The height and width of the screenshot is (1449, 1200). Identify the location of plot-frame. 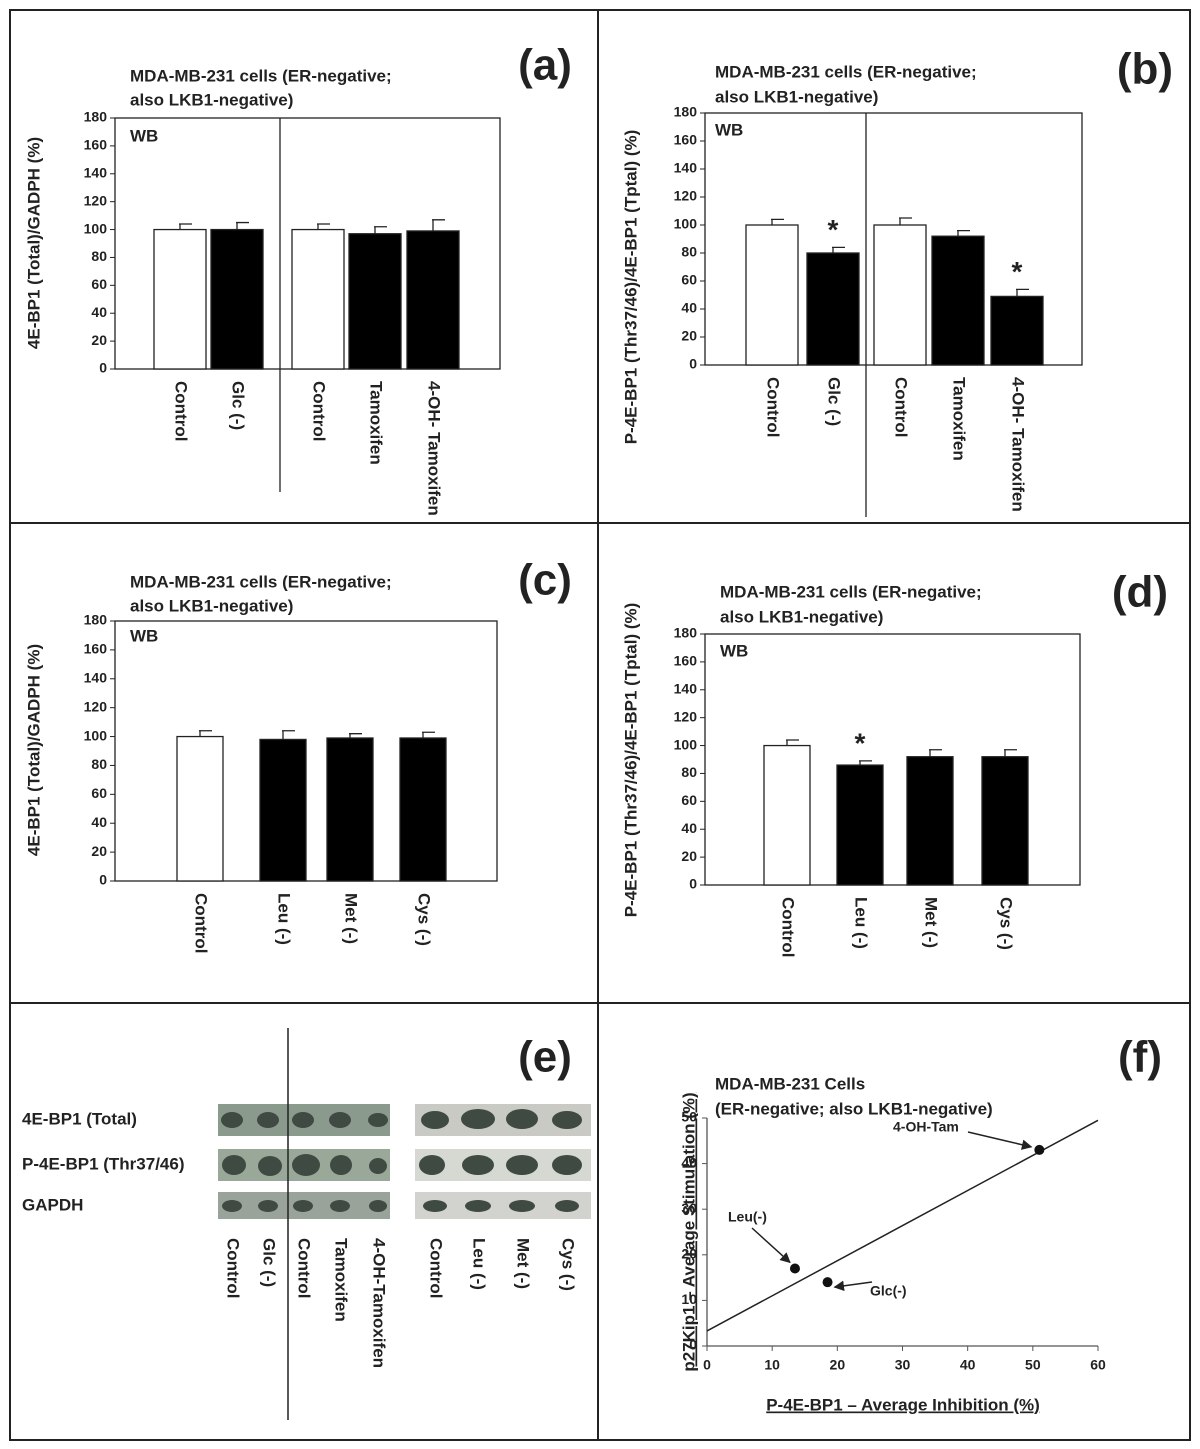
(892, 759).